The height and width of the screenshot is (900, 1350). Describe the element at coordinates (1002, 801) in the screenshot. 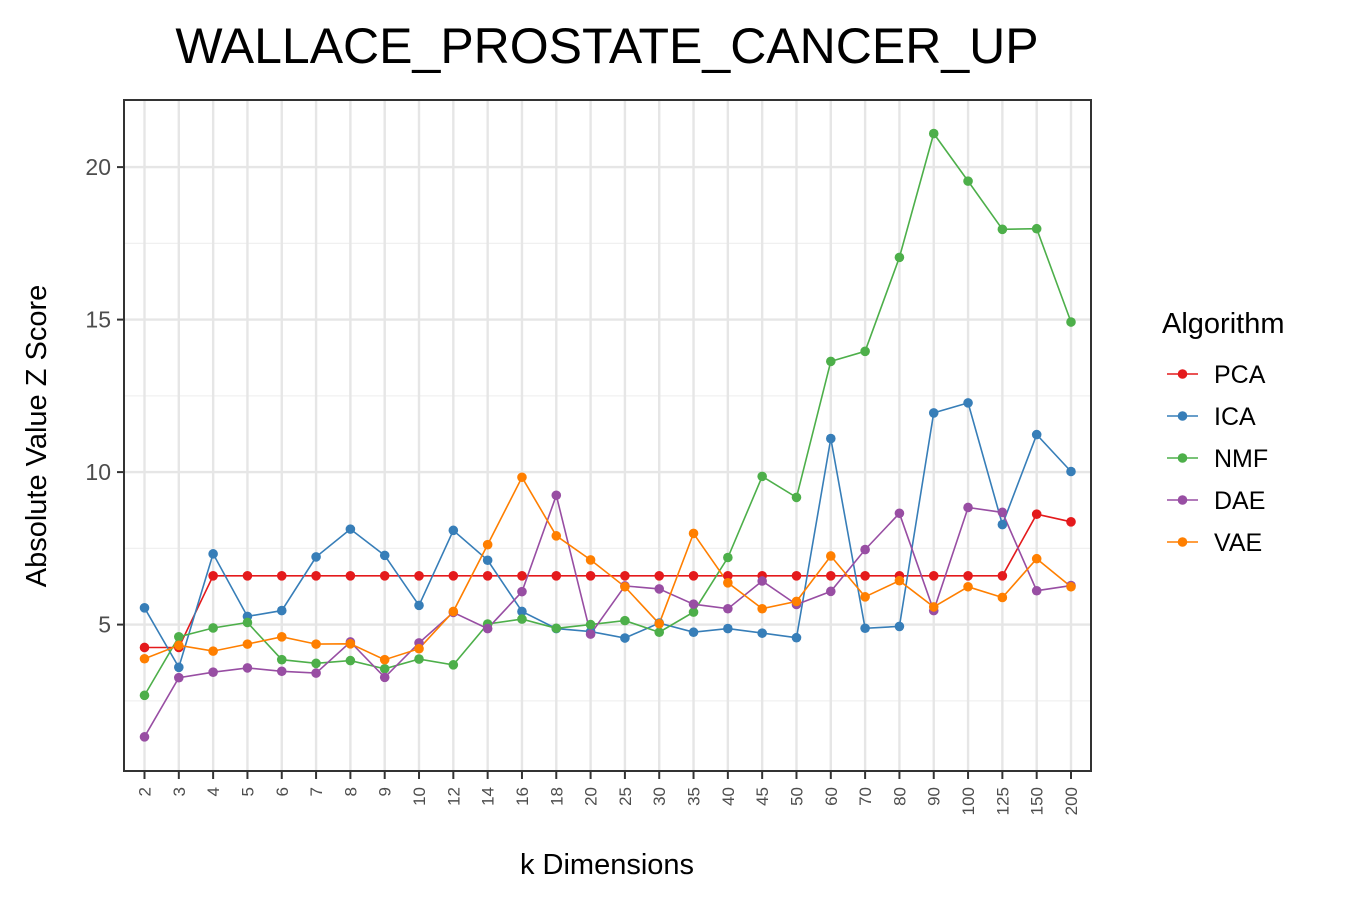

I see `x-tick-label: 125` at that location.